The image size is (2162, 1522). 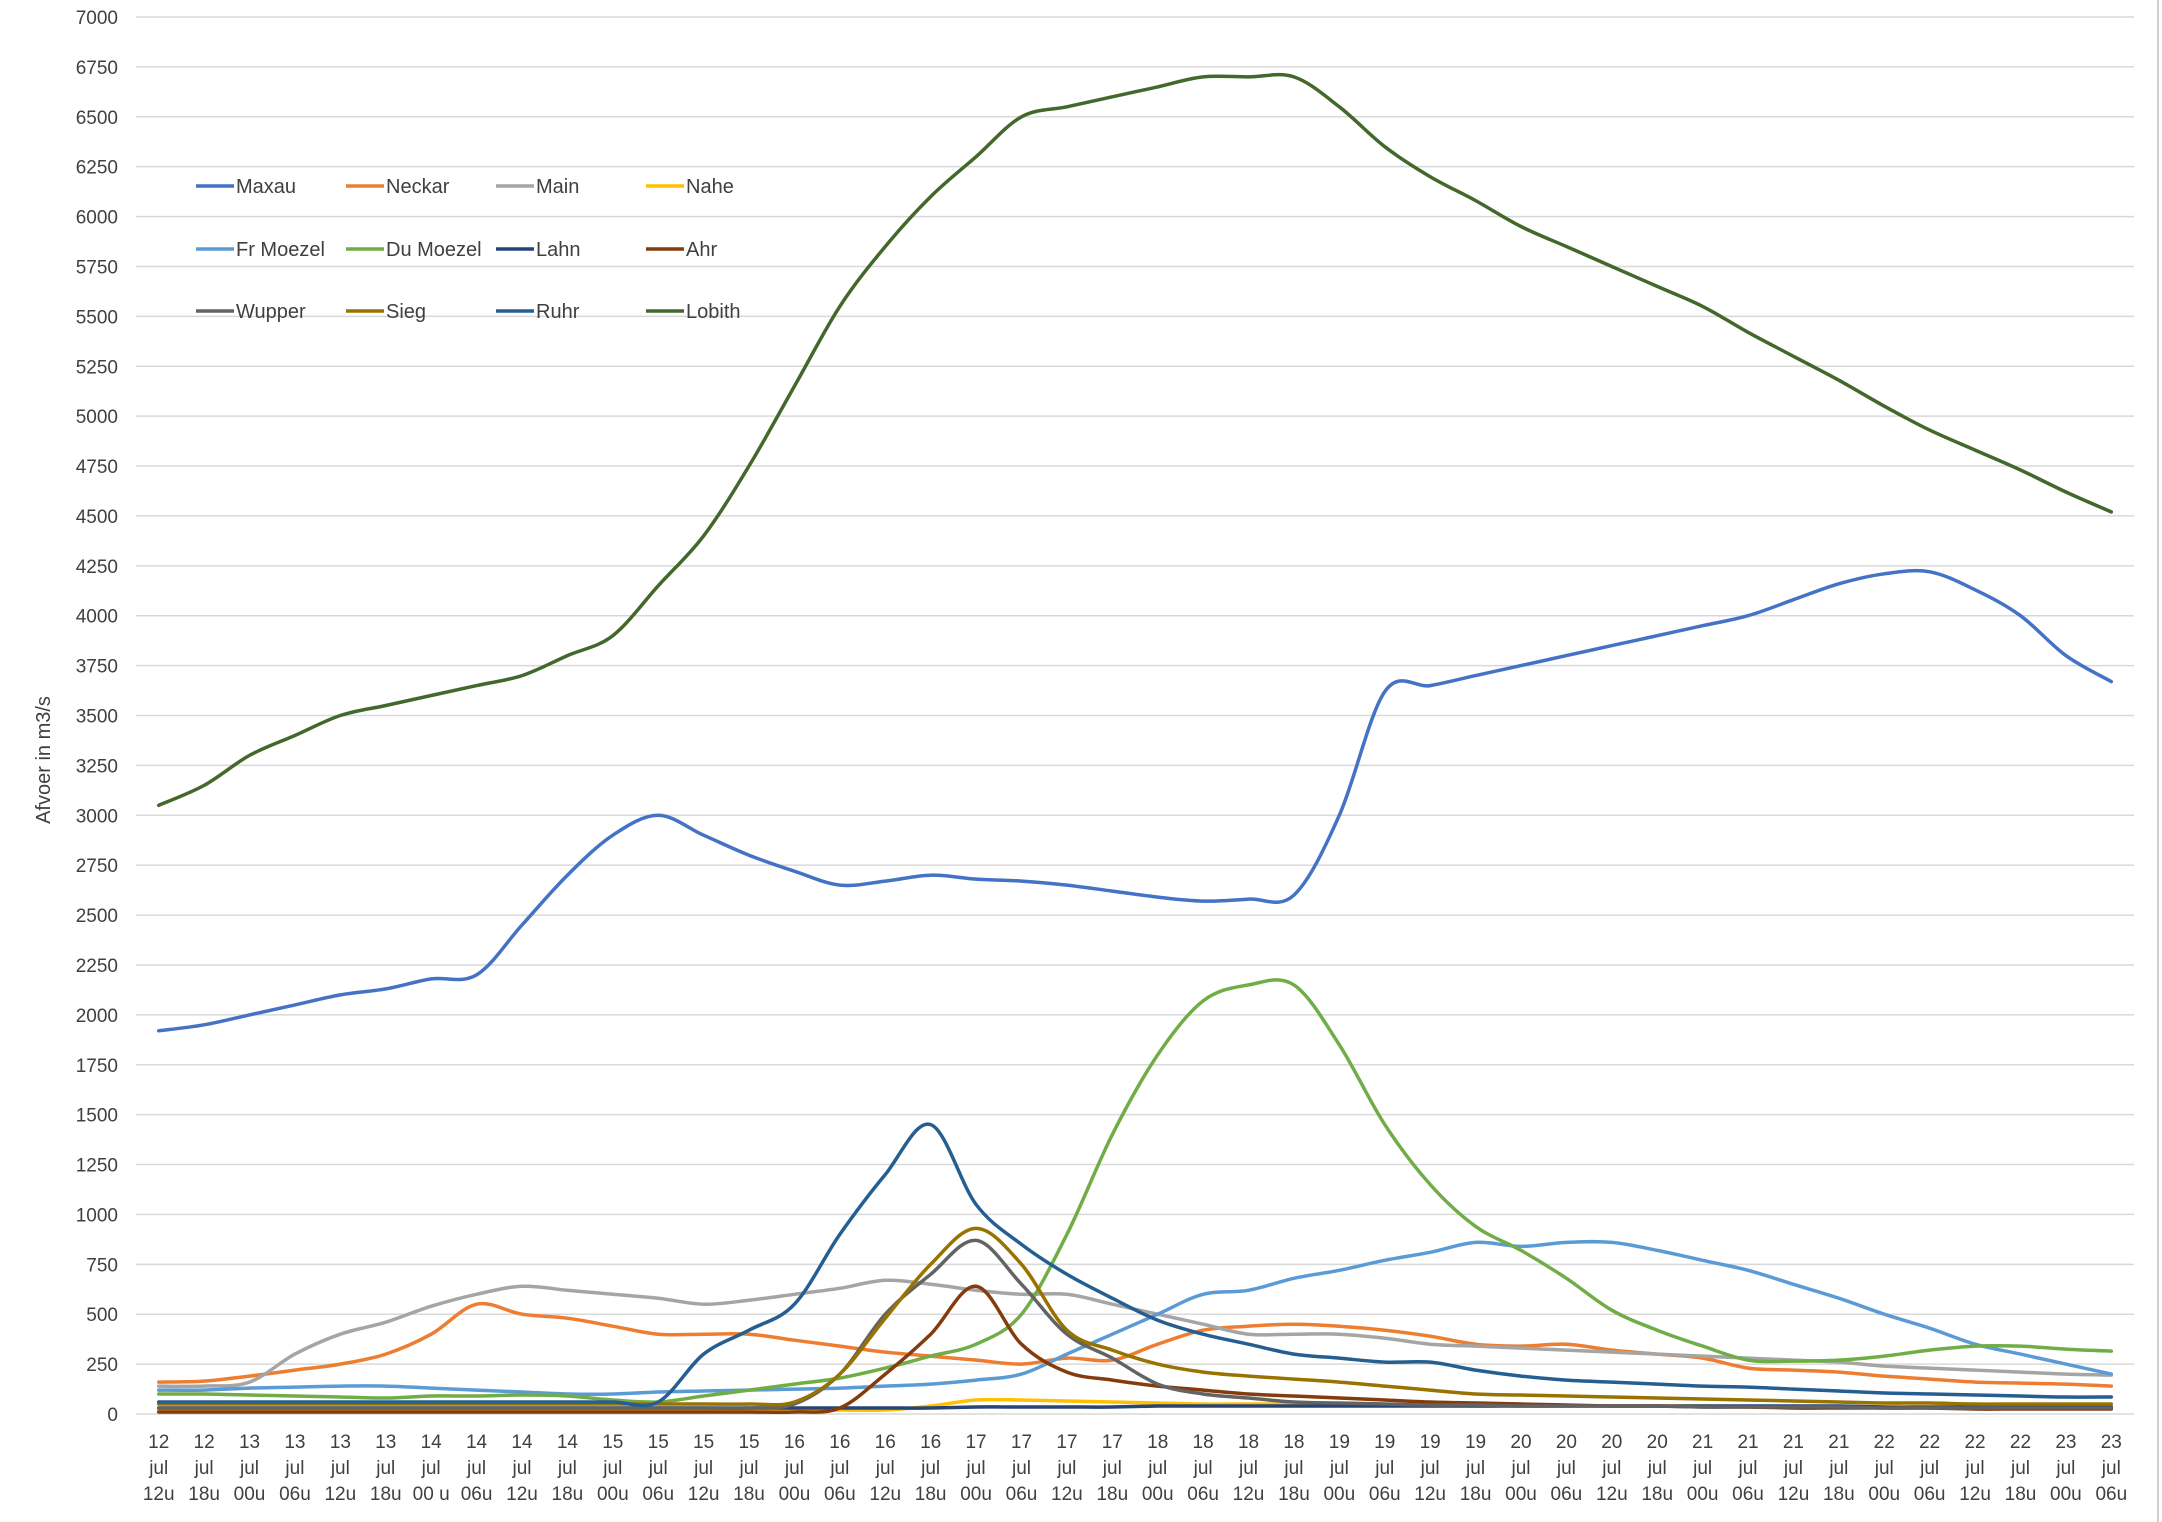 I want to click on x-tick-label: 20, so click(x=1611, y=1442).